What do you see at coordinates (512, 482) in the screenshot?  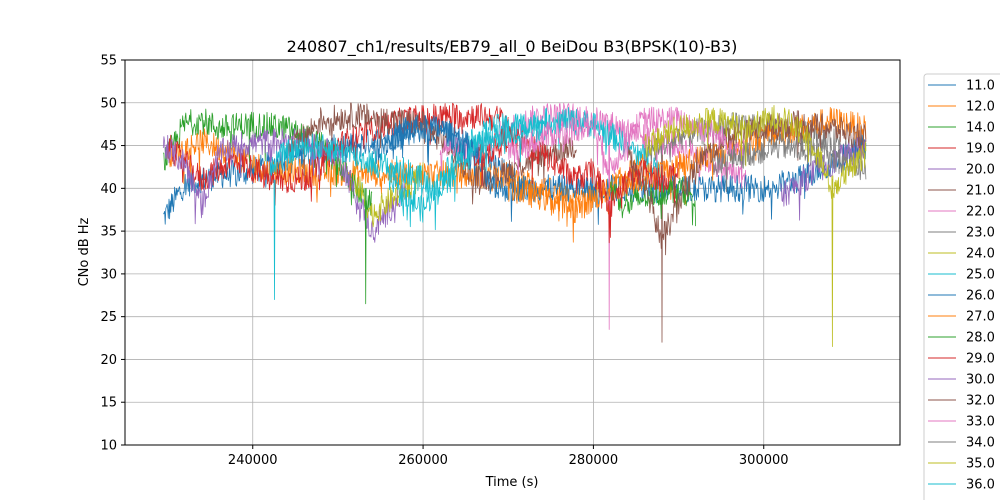 I see `x-axis-title: Time (s)` at bounding box center [512, 482].